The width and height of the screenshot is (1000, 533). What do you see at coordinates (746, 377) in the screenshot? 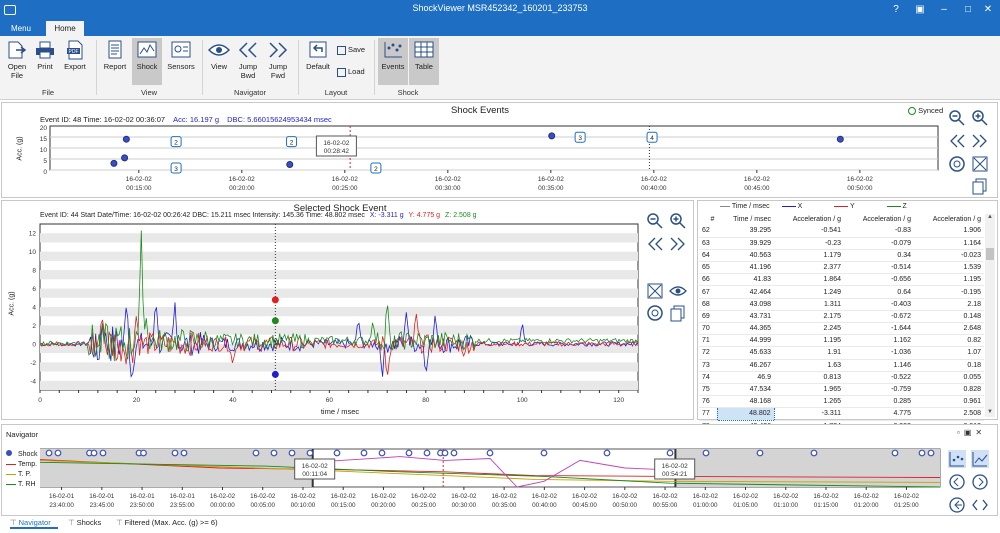
I see `table-cell: 46.9` at bounding box center [746, 377].